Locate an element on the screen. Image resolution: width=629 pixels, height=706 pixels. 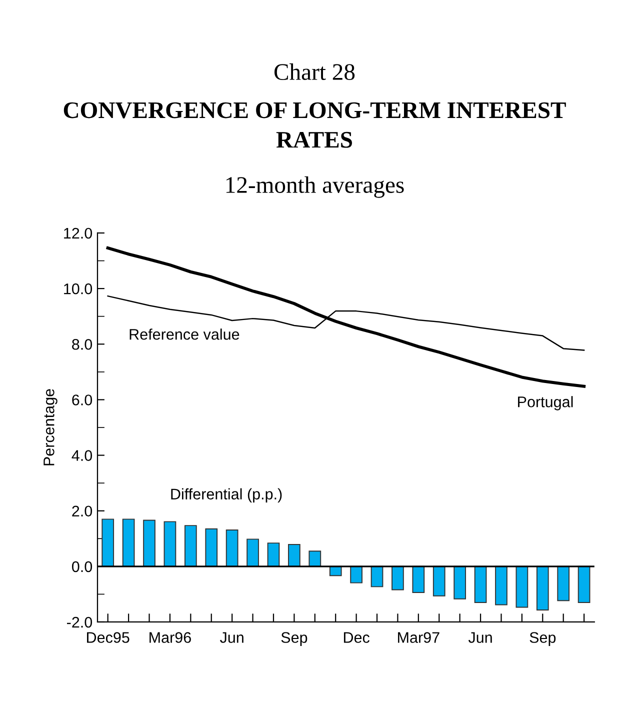
y-tick-label: 12.0 is located at coordinates (78, 233).